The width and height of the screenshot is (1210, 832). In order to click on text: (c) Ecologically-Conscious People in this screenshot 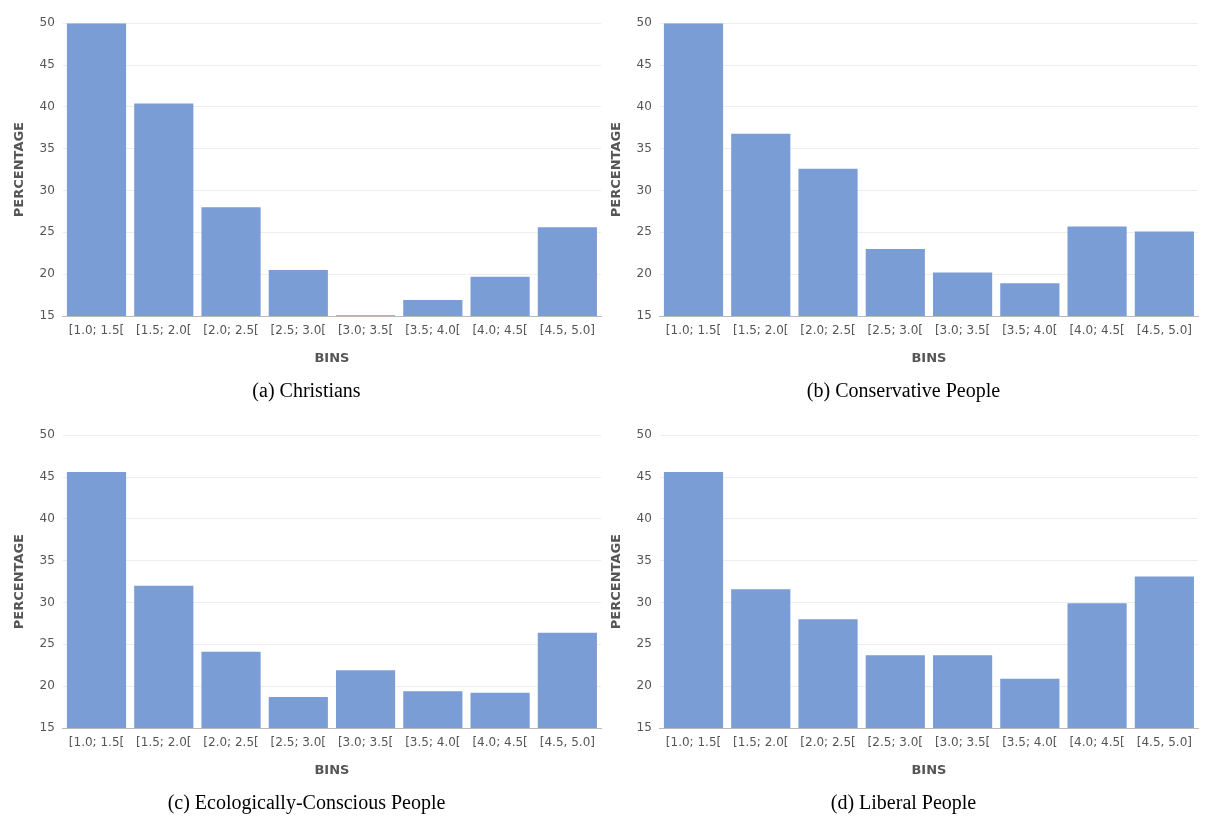, I will do `click(306, 803)`.